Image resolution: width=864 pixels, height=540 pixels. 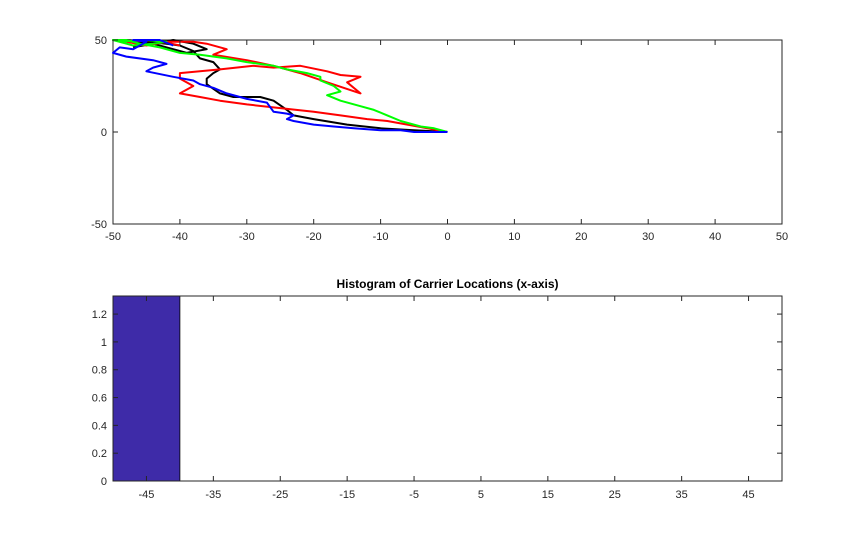 I want to click on hist-y-tick-label: 0.6, so click(x=99, y=399).